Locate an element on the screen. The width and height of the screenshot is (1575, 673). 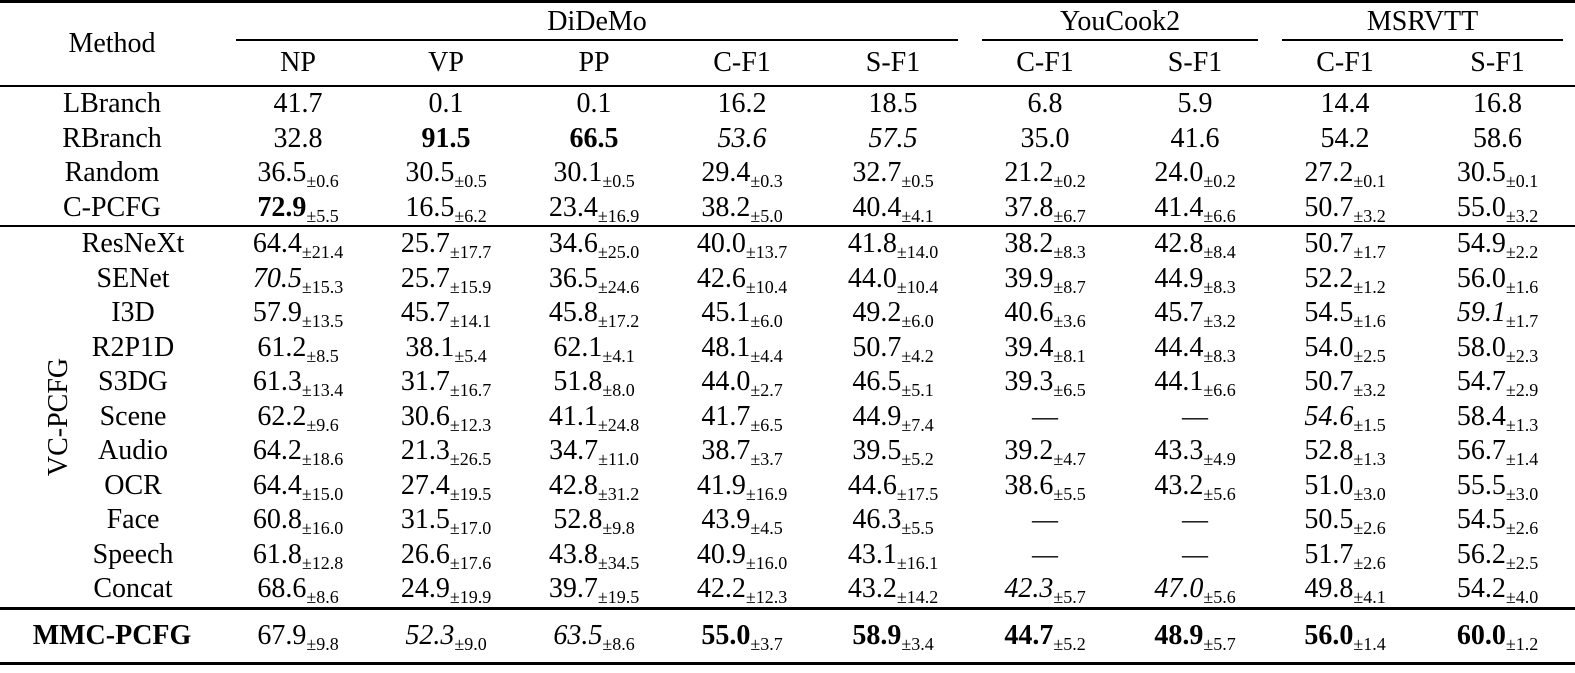
table-cell: 61.8±12.8 is located at coordinates (298, 555).